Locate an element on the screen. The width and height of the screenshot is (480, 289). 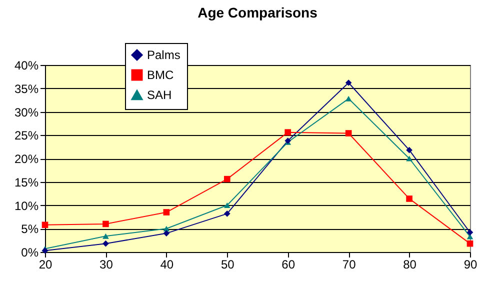
x-tick-label: 40 is located at coordinates (167, 265).